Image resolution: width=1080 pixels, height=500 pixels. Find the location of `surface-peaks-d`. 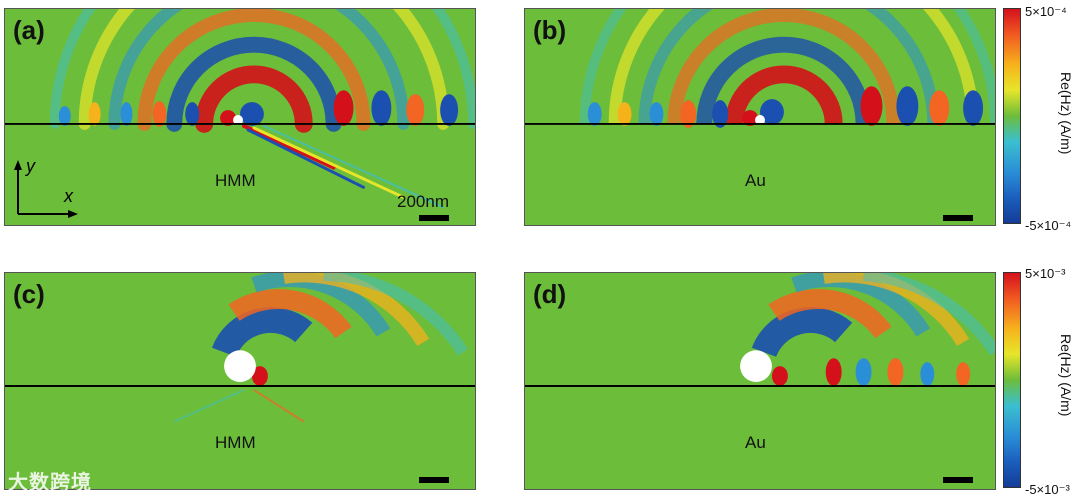

surface-peaks-d is located at coordinates (898, 372).